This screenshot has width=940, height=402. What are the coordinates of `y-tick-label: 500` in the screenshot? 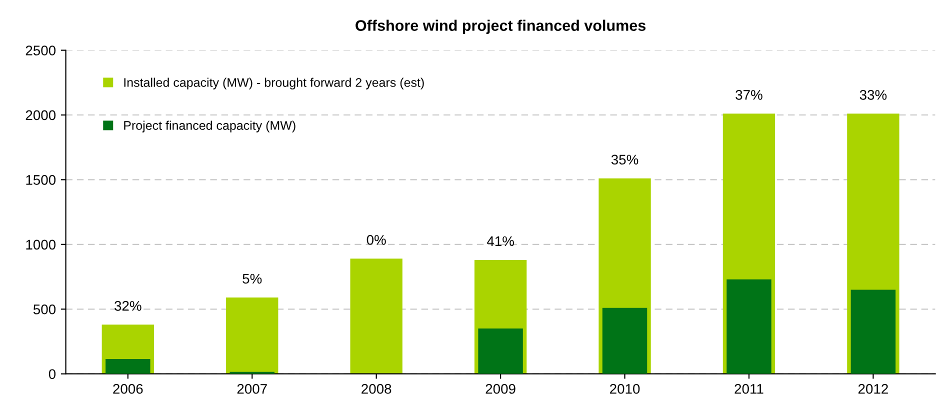 It's located at (44, 309).